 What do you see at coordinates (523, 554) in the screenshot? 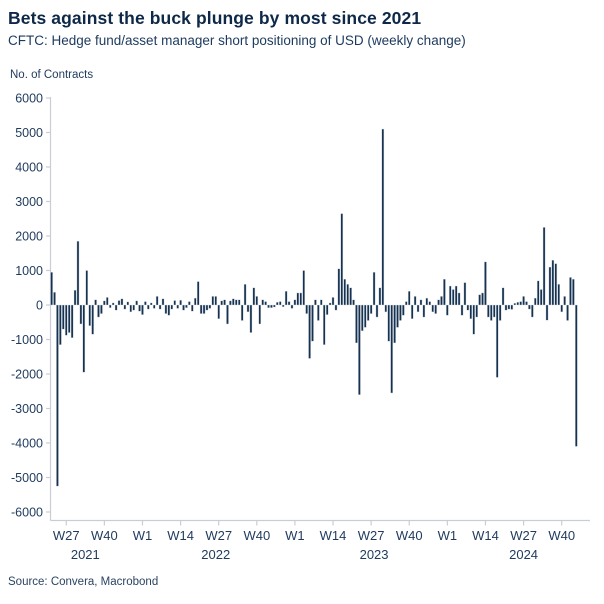
I see `axis-tick-label: 2024` at bounding box center [523, 554].